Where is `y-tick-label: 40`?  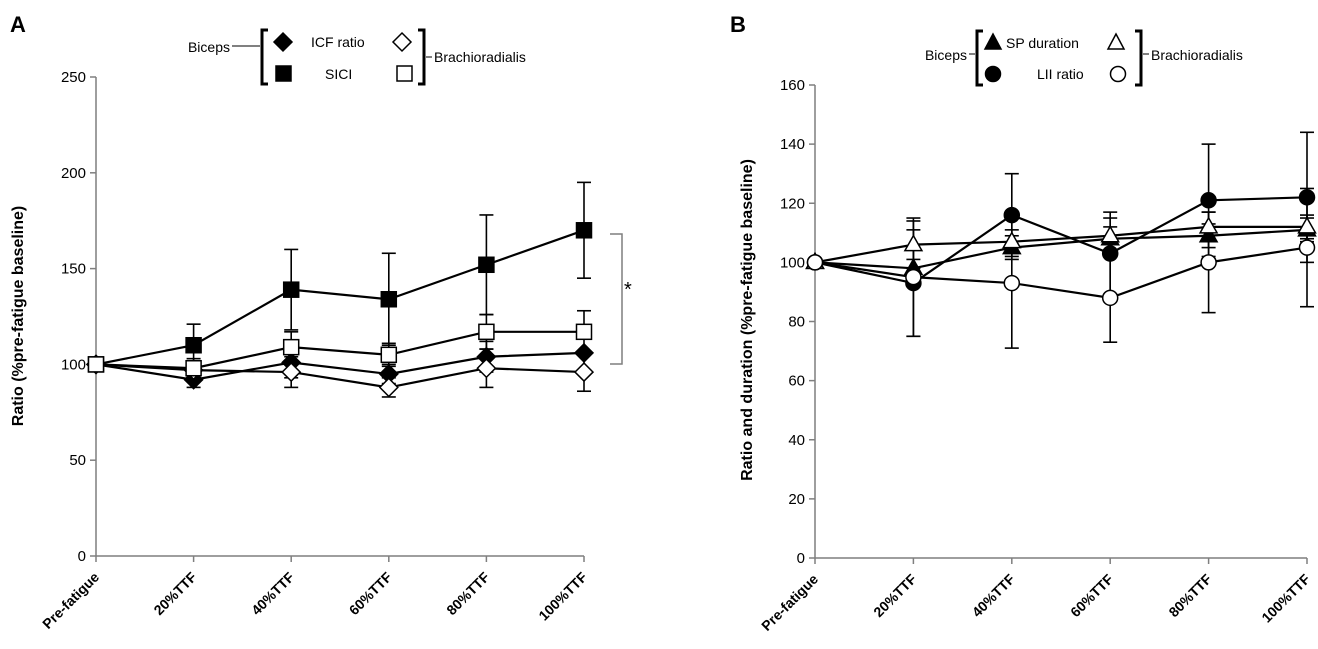
y-tick-label: 40 is located at coordinates (796, 440).